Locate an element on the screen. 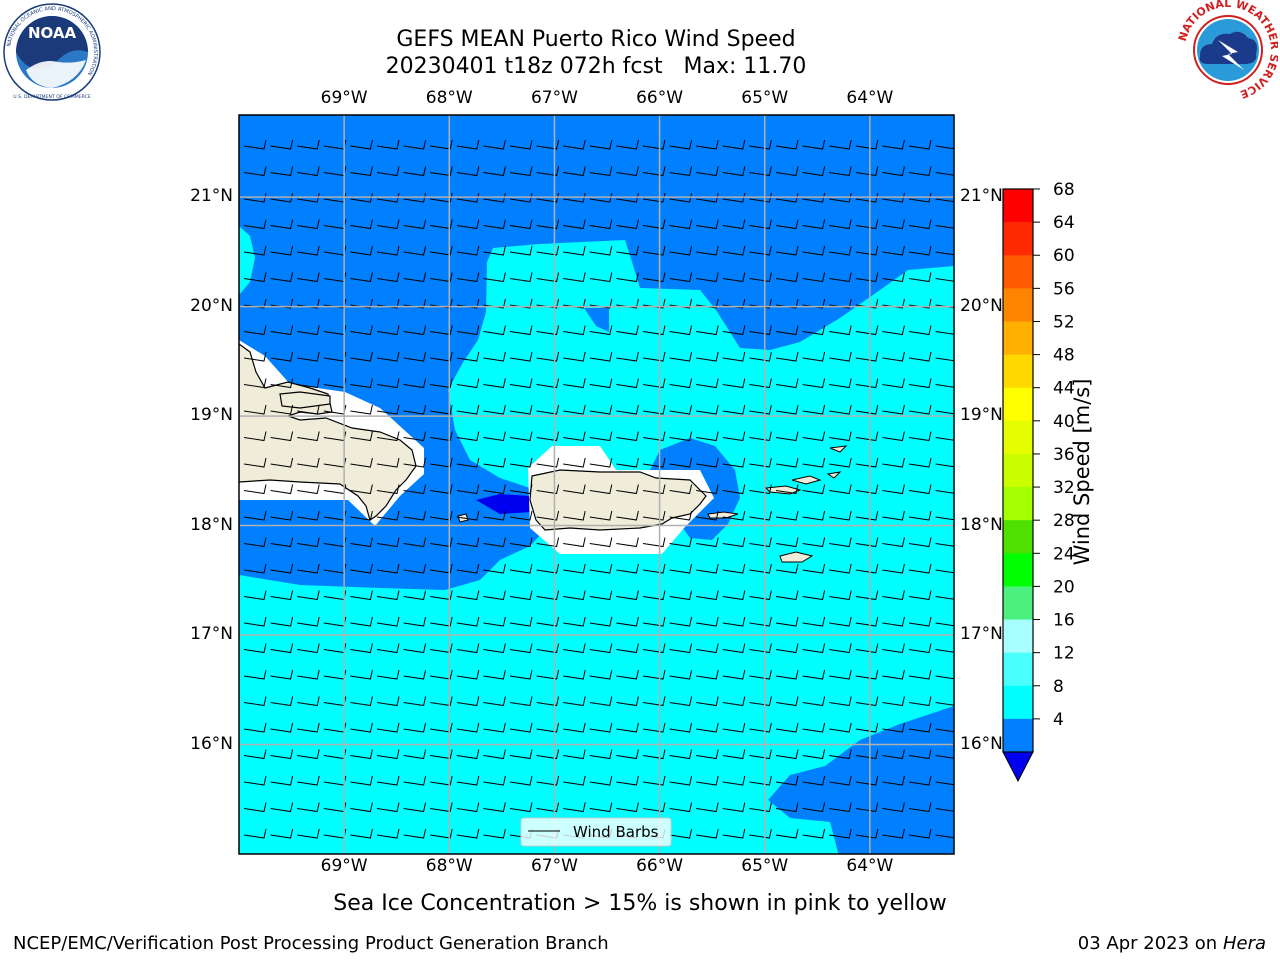  colorbar-tick-label-9: 32 is located at coordinates (1064, 488).